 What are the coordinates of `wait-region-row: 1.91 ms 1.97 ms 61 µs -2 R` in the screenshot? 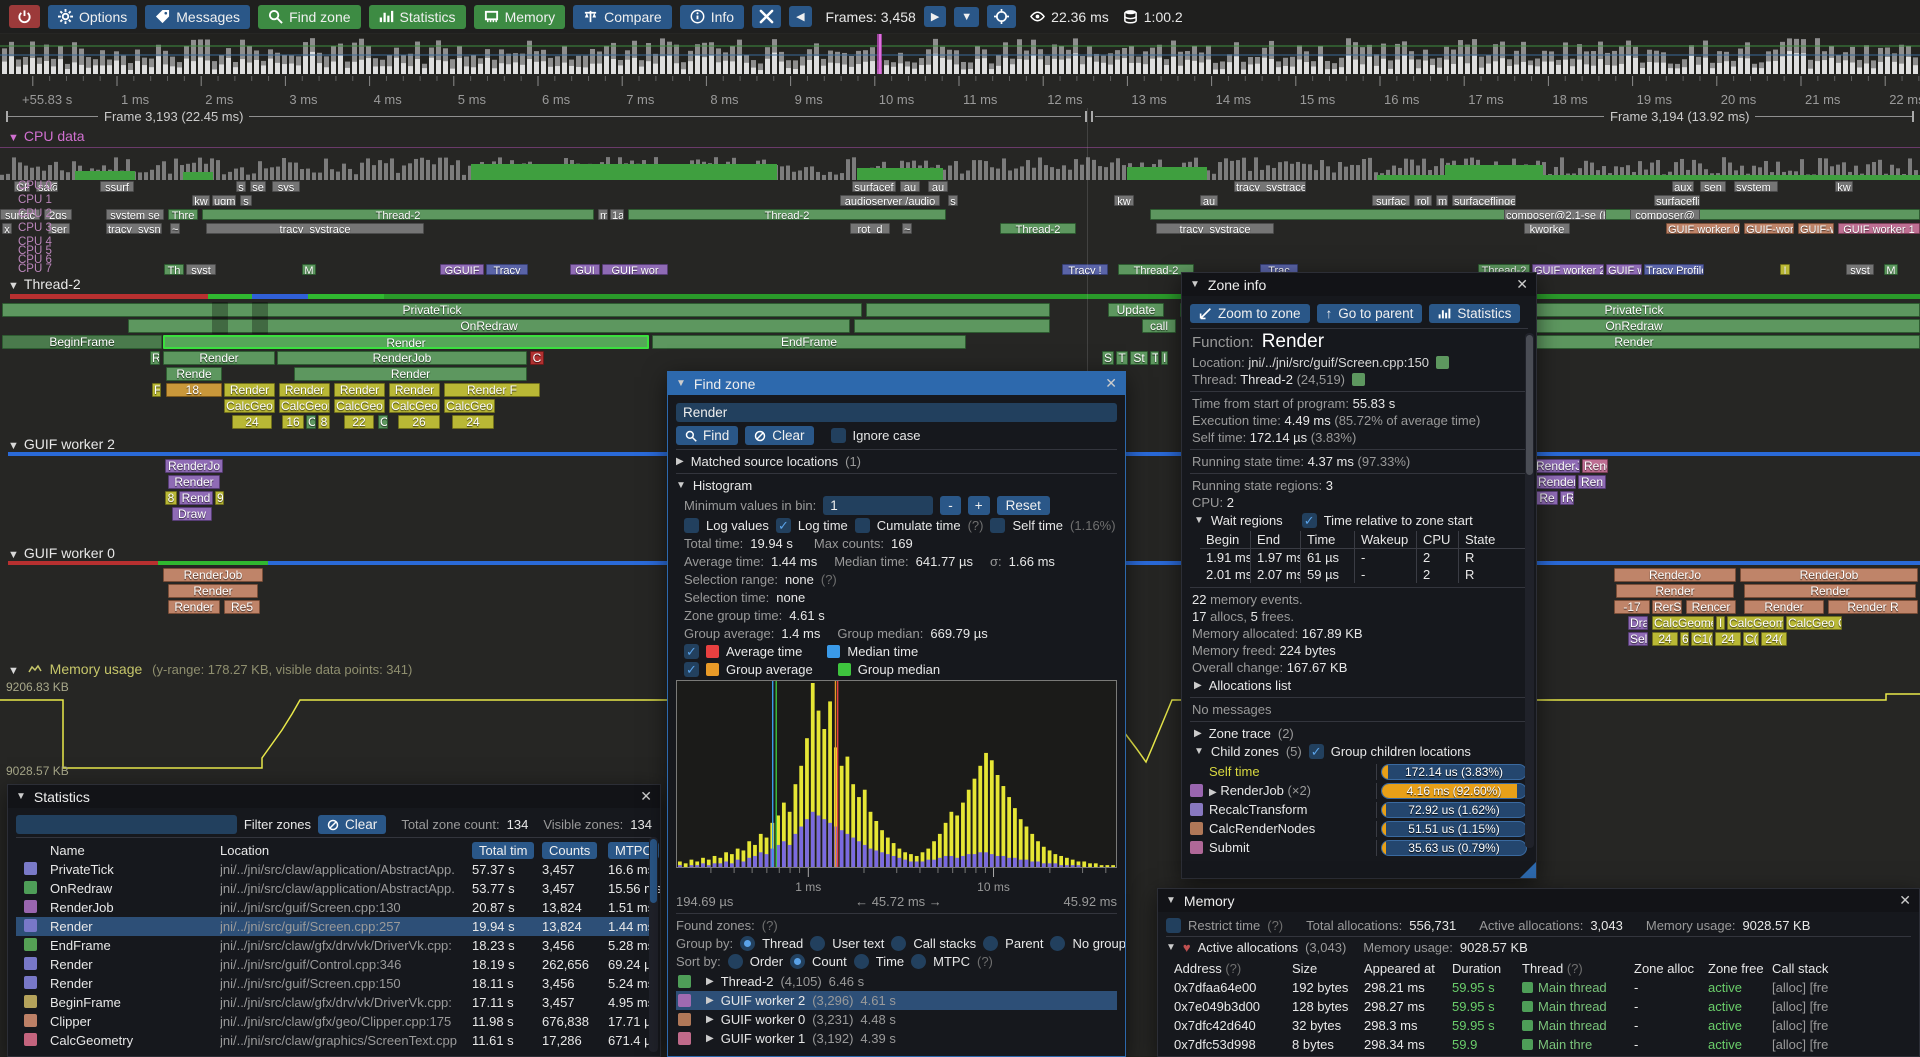 It's located at (1364, 557).